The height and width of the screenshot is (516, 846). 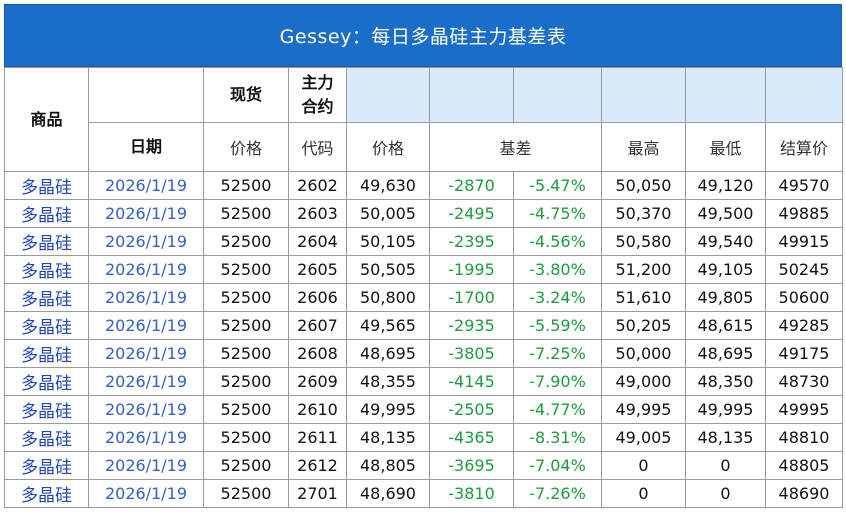 What do you see at coordinates (725, 437) in the screenshot?
I see `cell-low: 48,135` at bounding box center [725, 437].